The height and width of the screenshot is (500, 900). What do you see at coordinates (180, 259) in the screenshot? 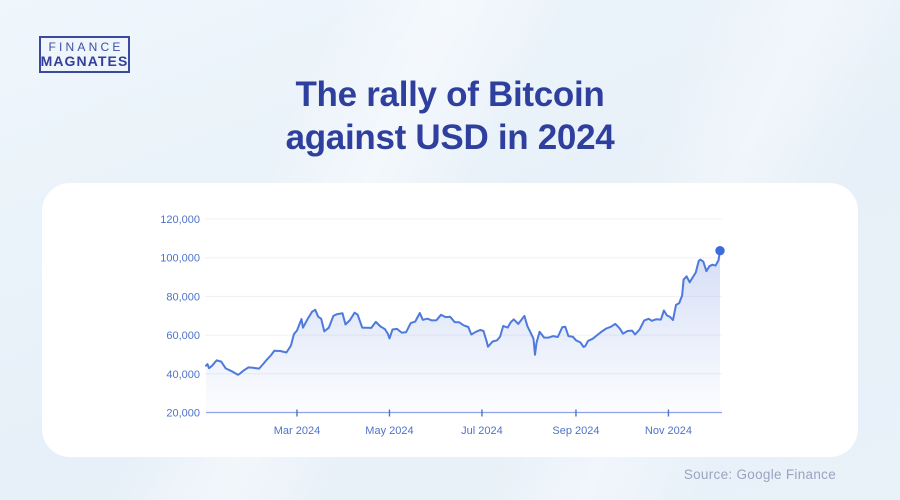
I see `y-tick-label-100,000: 100,000` at bounding box center [180, 259].